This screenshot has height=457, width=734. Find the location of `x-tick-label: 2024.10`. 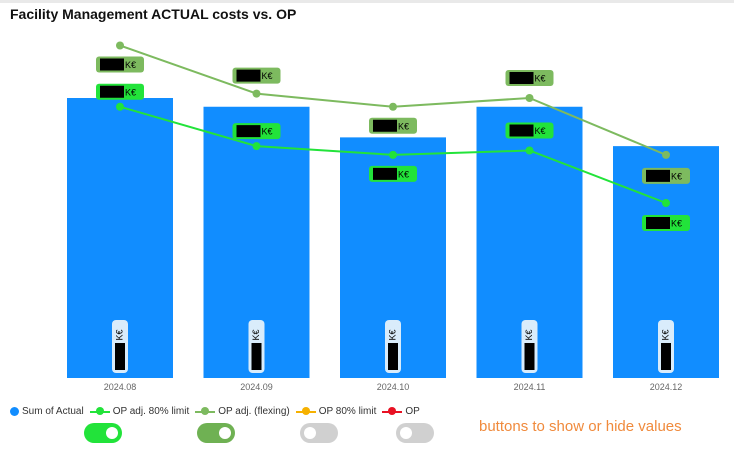

x-tick-label: 2024.10 is located at coordinates (393, 387).